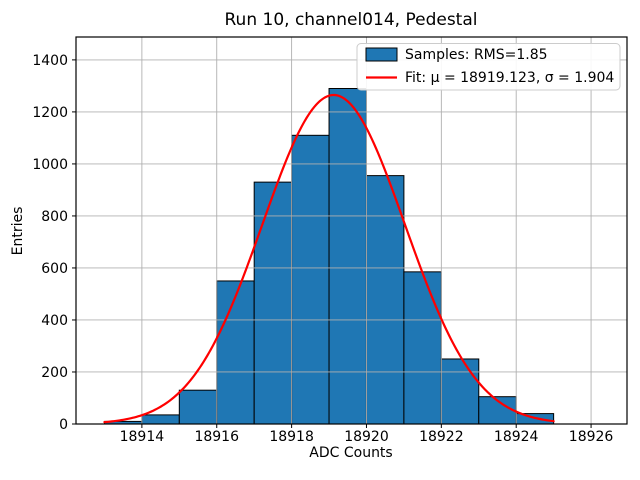 Image resolution: width=640 pixels, height=480 pixels. What do you see at coordinates (50, 113) in the screenshot?
I see `y-axis-tick-label: 1200` at bounding box center [50, 113].